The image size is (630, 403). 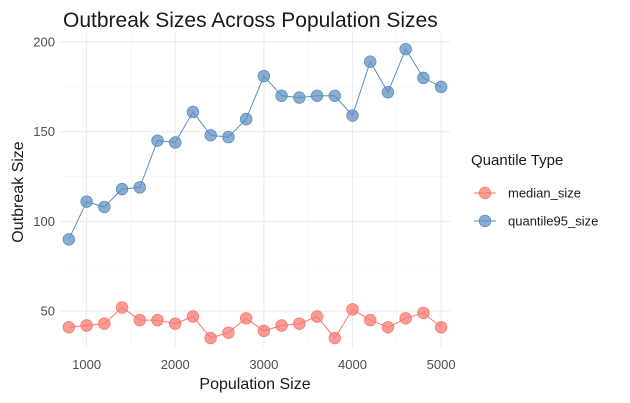 I want to click on x-tick-label: 5000, so click(x=441, y=364).